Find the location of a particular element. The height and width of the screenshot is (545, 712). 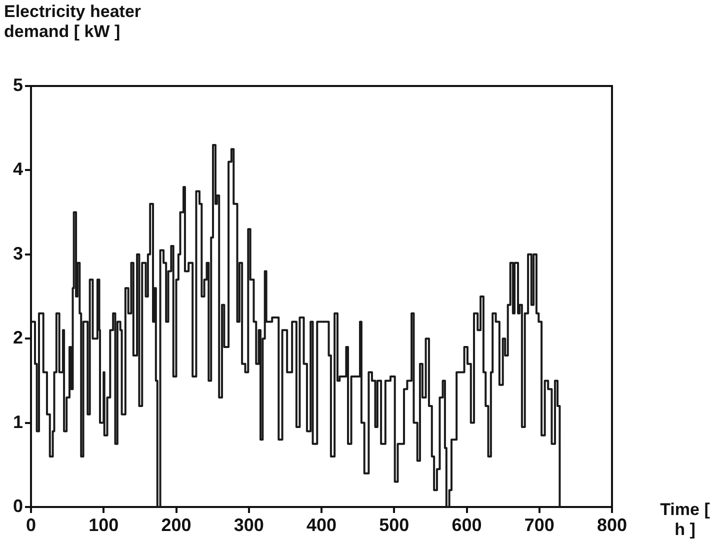

x-tick-label: 700 is located at coordinates (539, 524).